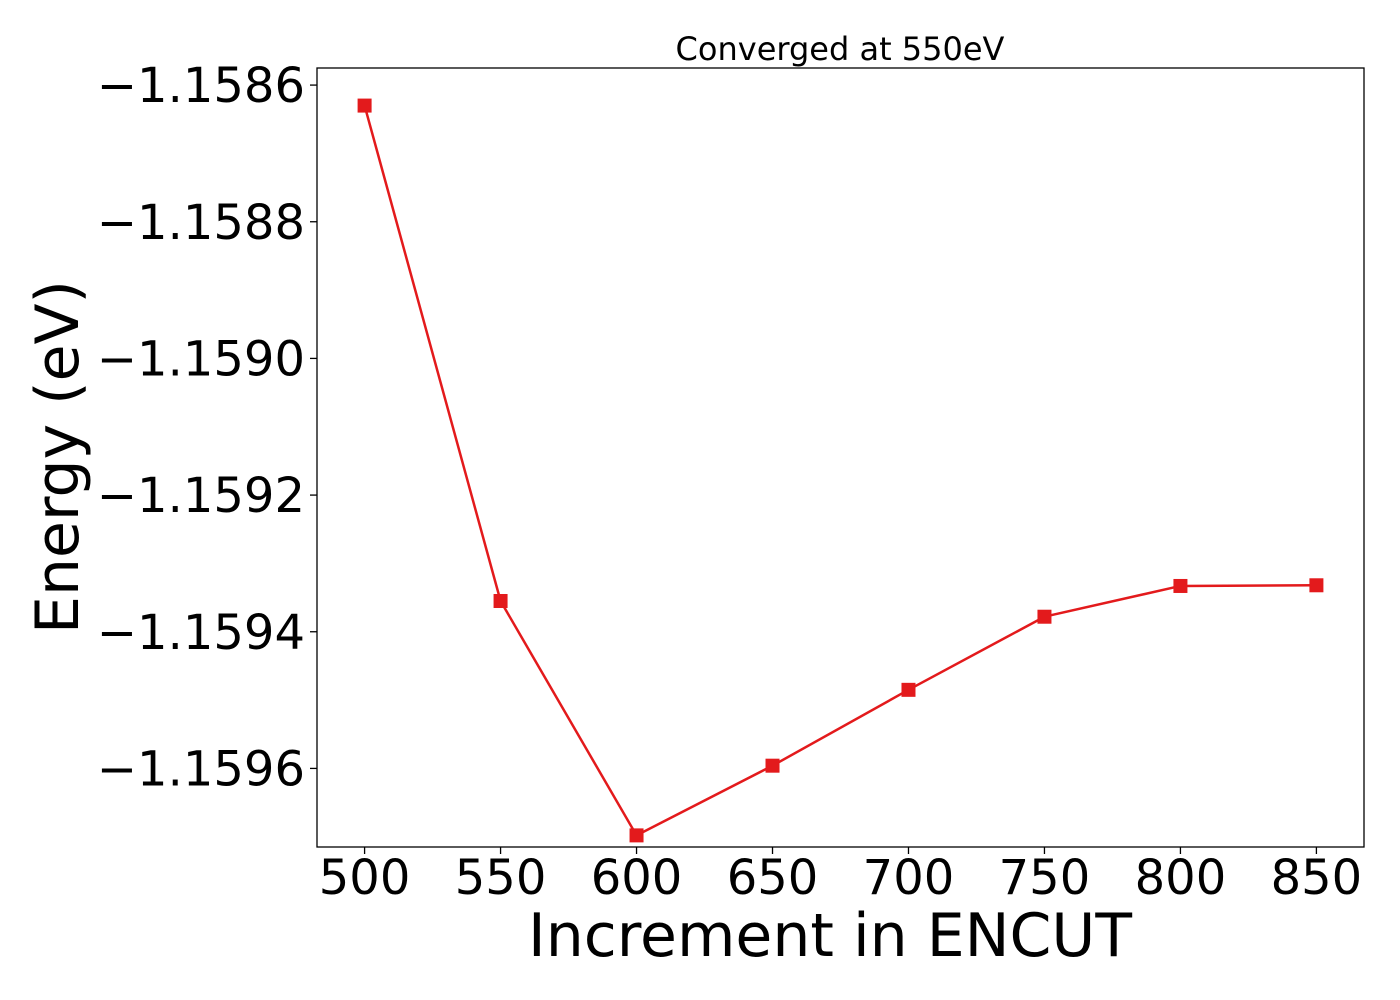 The width and height of the screenshot is (1400, 1000). I want to click on y-tick-label: −1.1588, so click(201, 223).